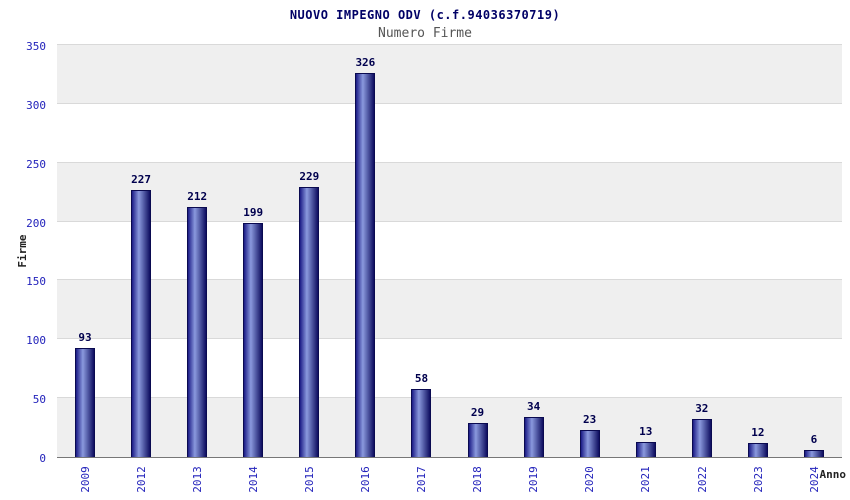  I want to click on bar-2019, so click(533, 436).